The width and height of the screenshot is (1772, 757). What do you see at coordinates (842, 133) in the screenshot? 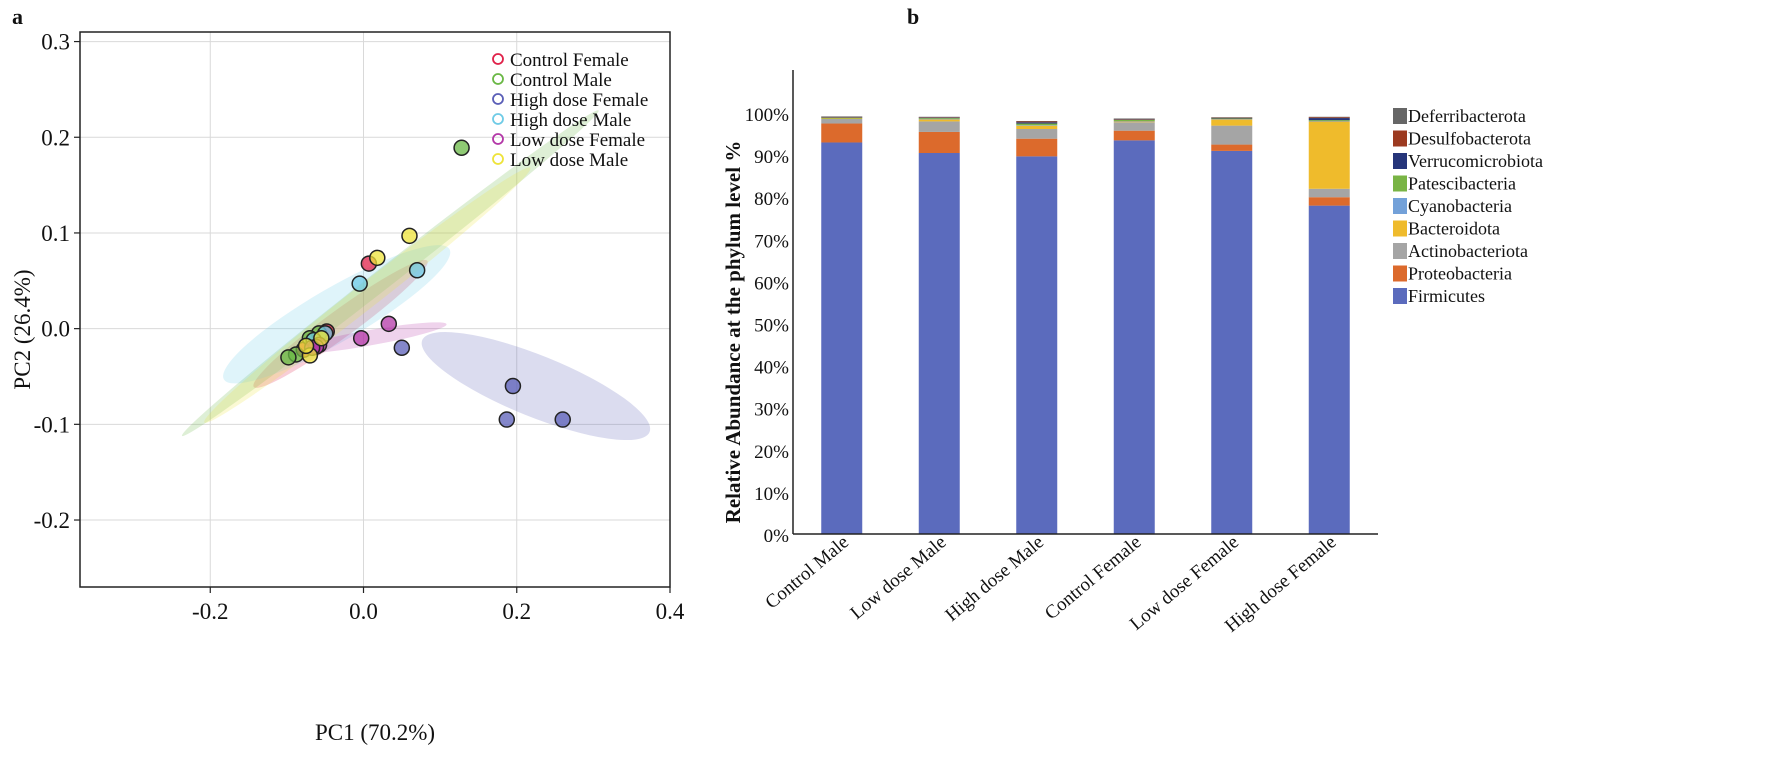
I see `bar-segment-proteobacteria-control-male` at bounding box center [842, 133].